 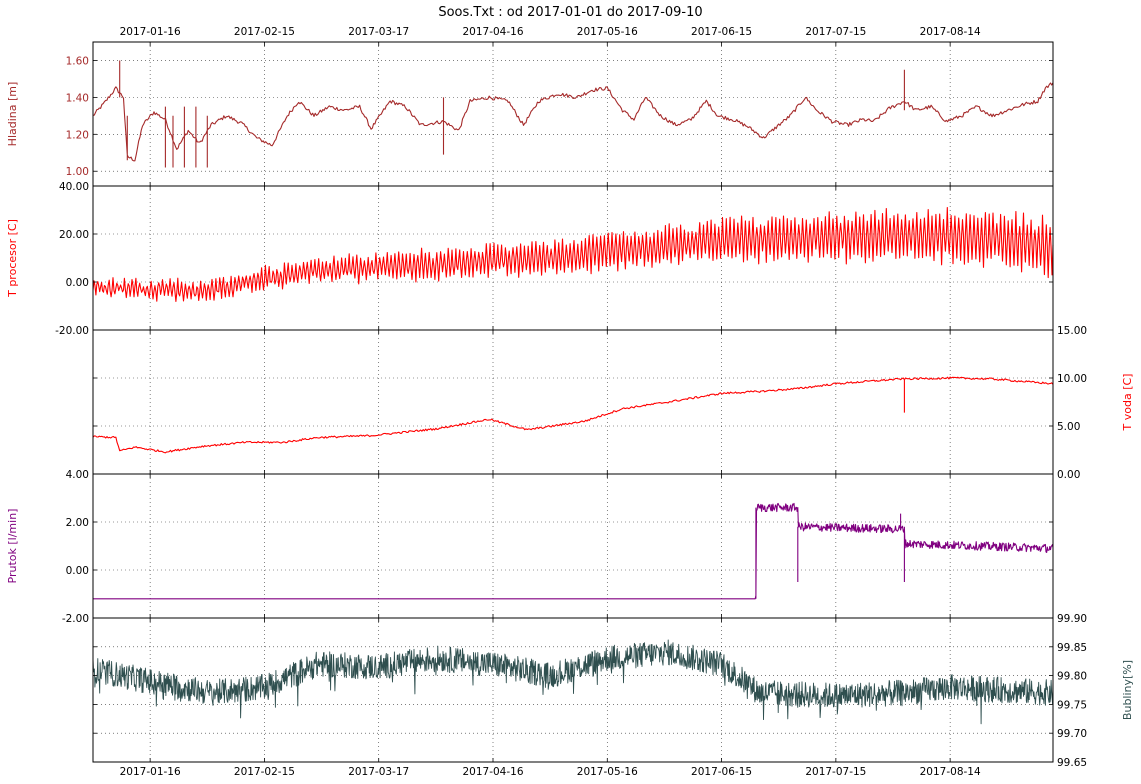 What do you see at coordinates (77, 172) in the screenshot?
I see `y-tick-label: 1.00` at bounding box center [77, 172].